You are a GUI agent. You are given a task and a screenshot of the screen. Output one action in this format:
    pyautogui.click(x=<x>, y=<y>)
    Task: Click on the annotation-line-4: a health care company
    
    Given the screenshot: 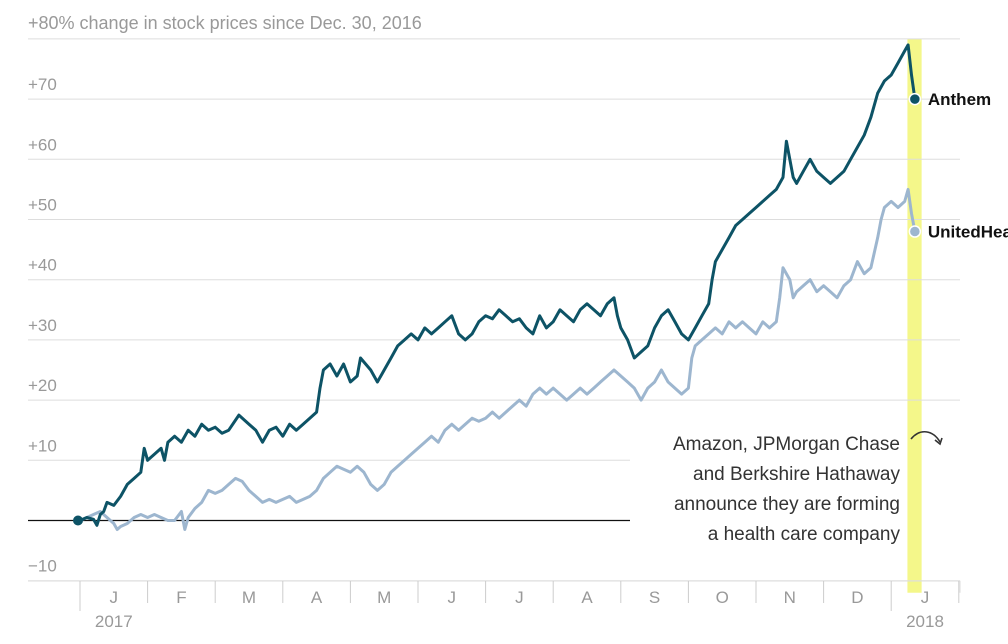 What is the action you would take?
    pyautogui.click(x=804, y=534)
    